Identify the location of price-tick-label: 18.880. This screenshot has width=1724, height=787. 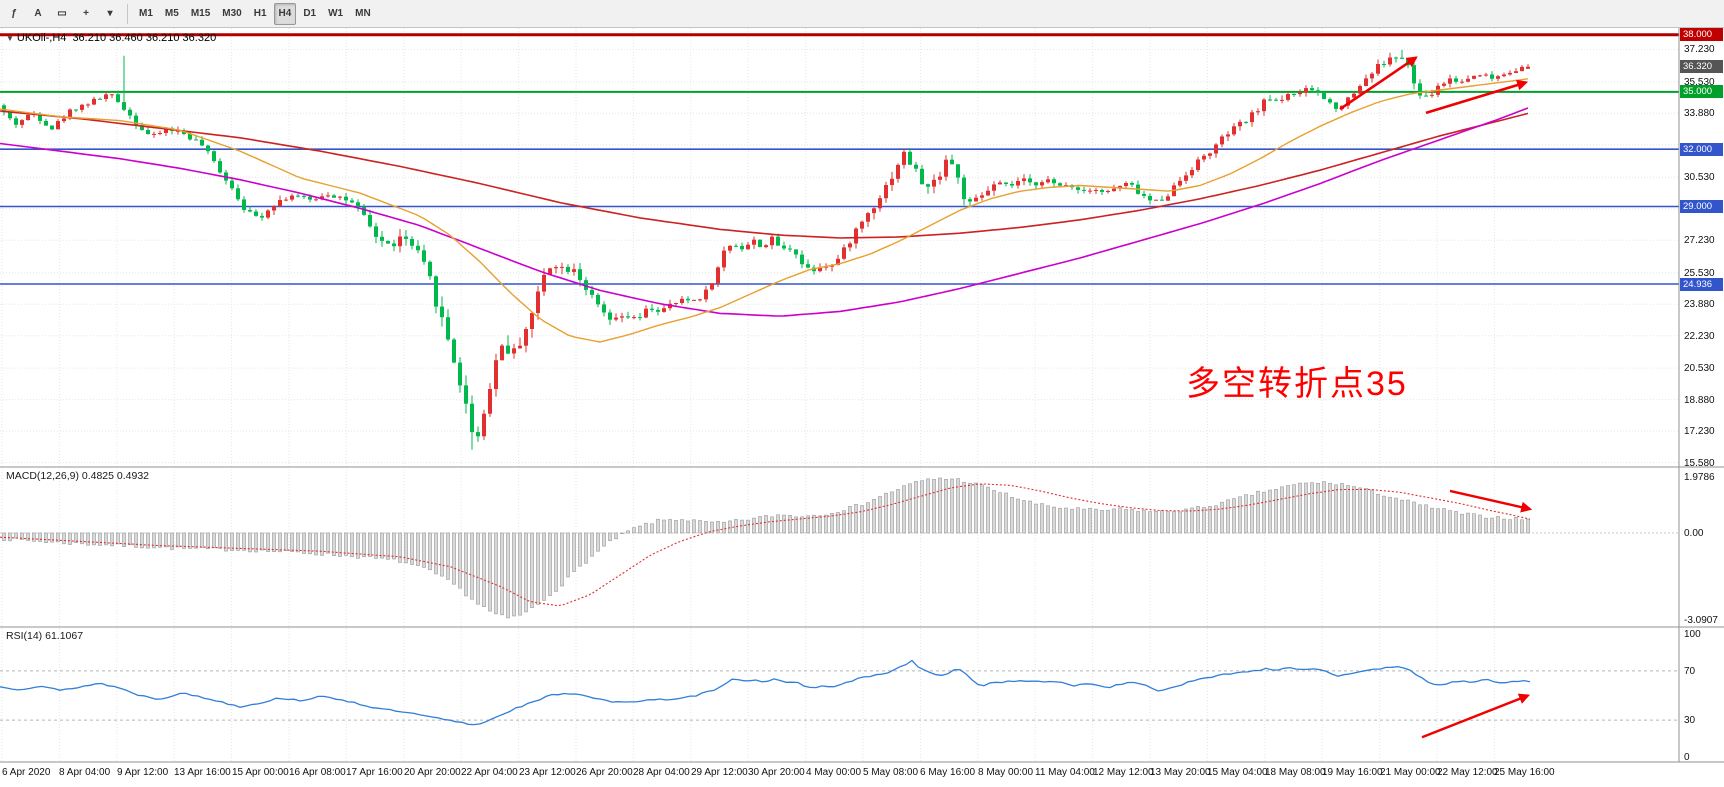
(1699, 400).